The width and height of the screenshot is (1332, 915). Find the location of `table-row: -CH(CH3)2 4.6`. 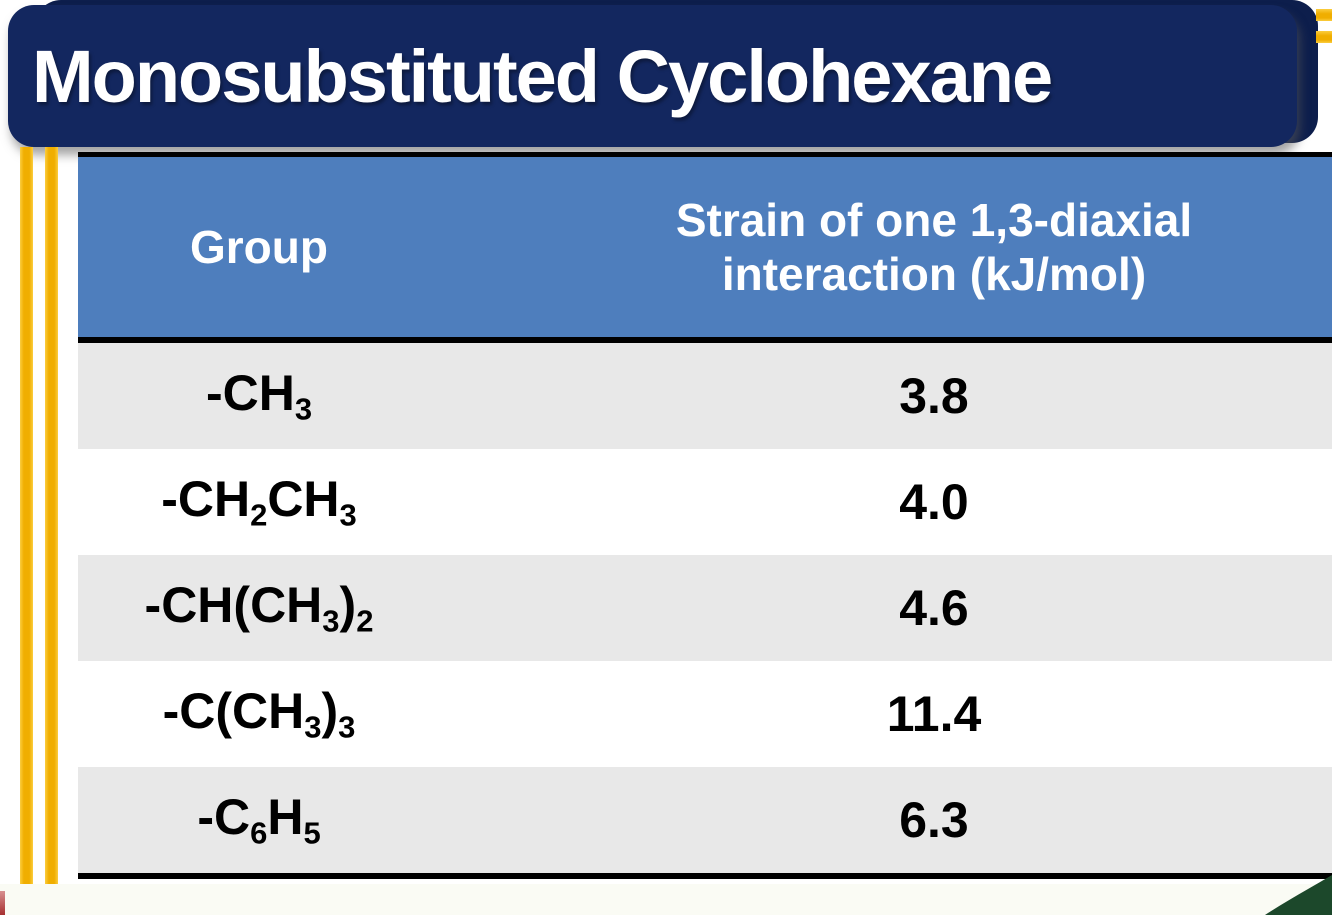

table-row: -CH(CH3)2 4.6 is located at coordinates (705, 608).